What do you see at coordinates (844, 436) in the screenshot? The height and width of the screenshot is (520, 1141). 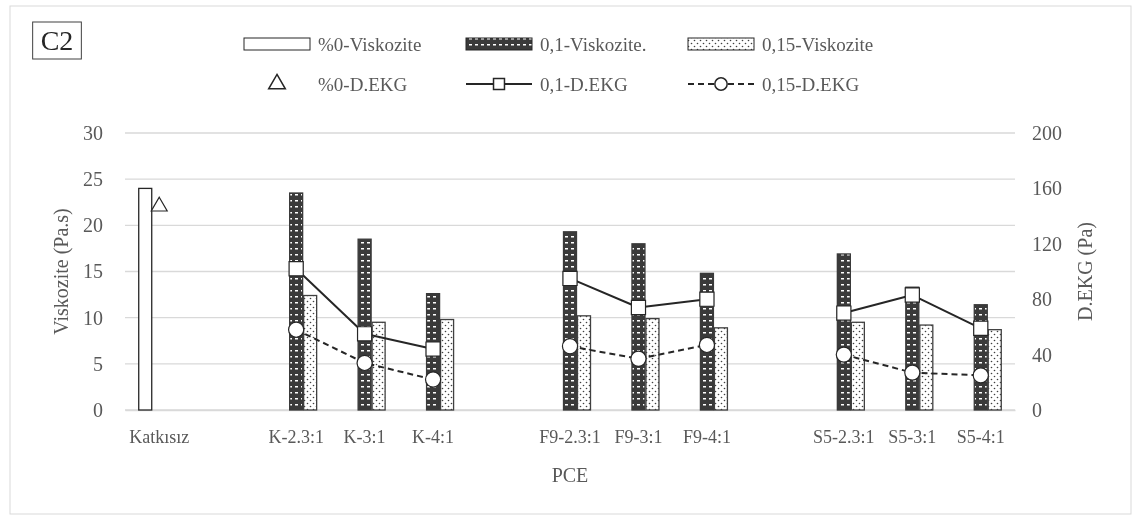 I see `x-tick-label: S5-2.3:1` at bounding box center [844, 436].